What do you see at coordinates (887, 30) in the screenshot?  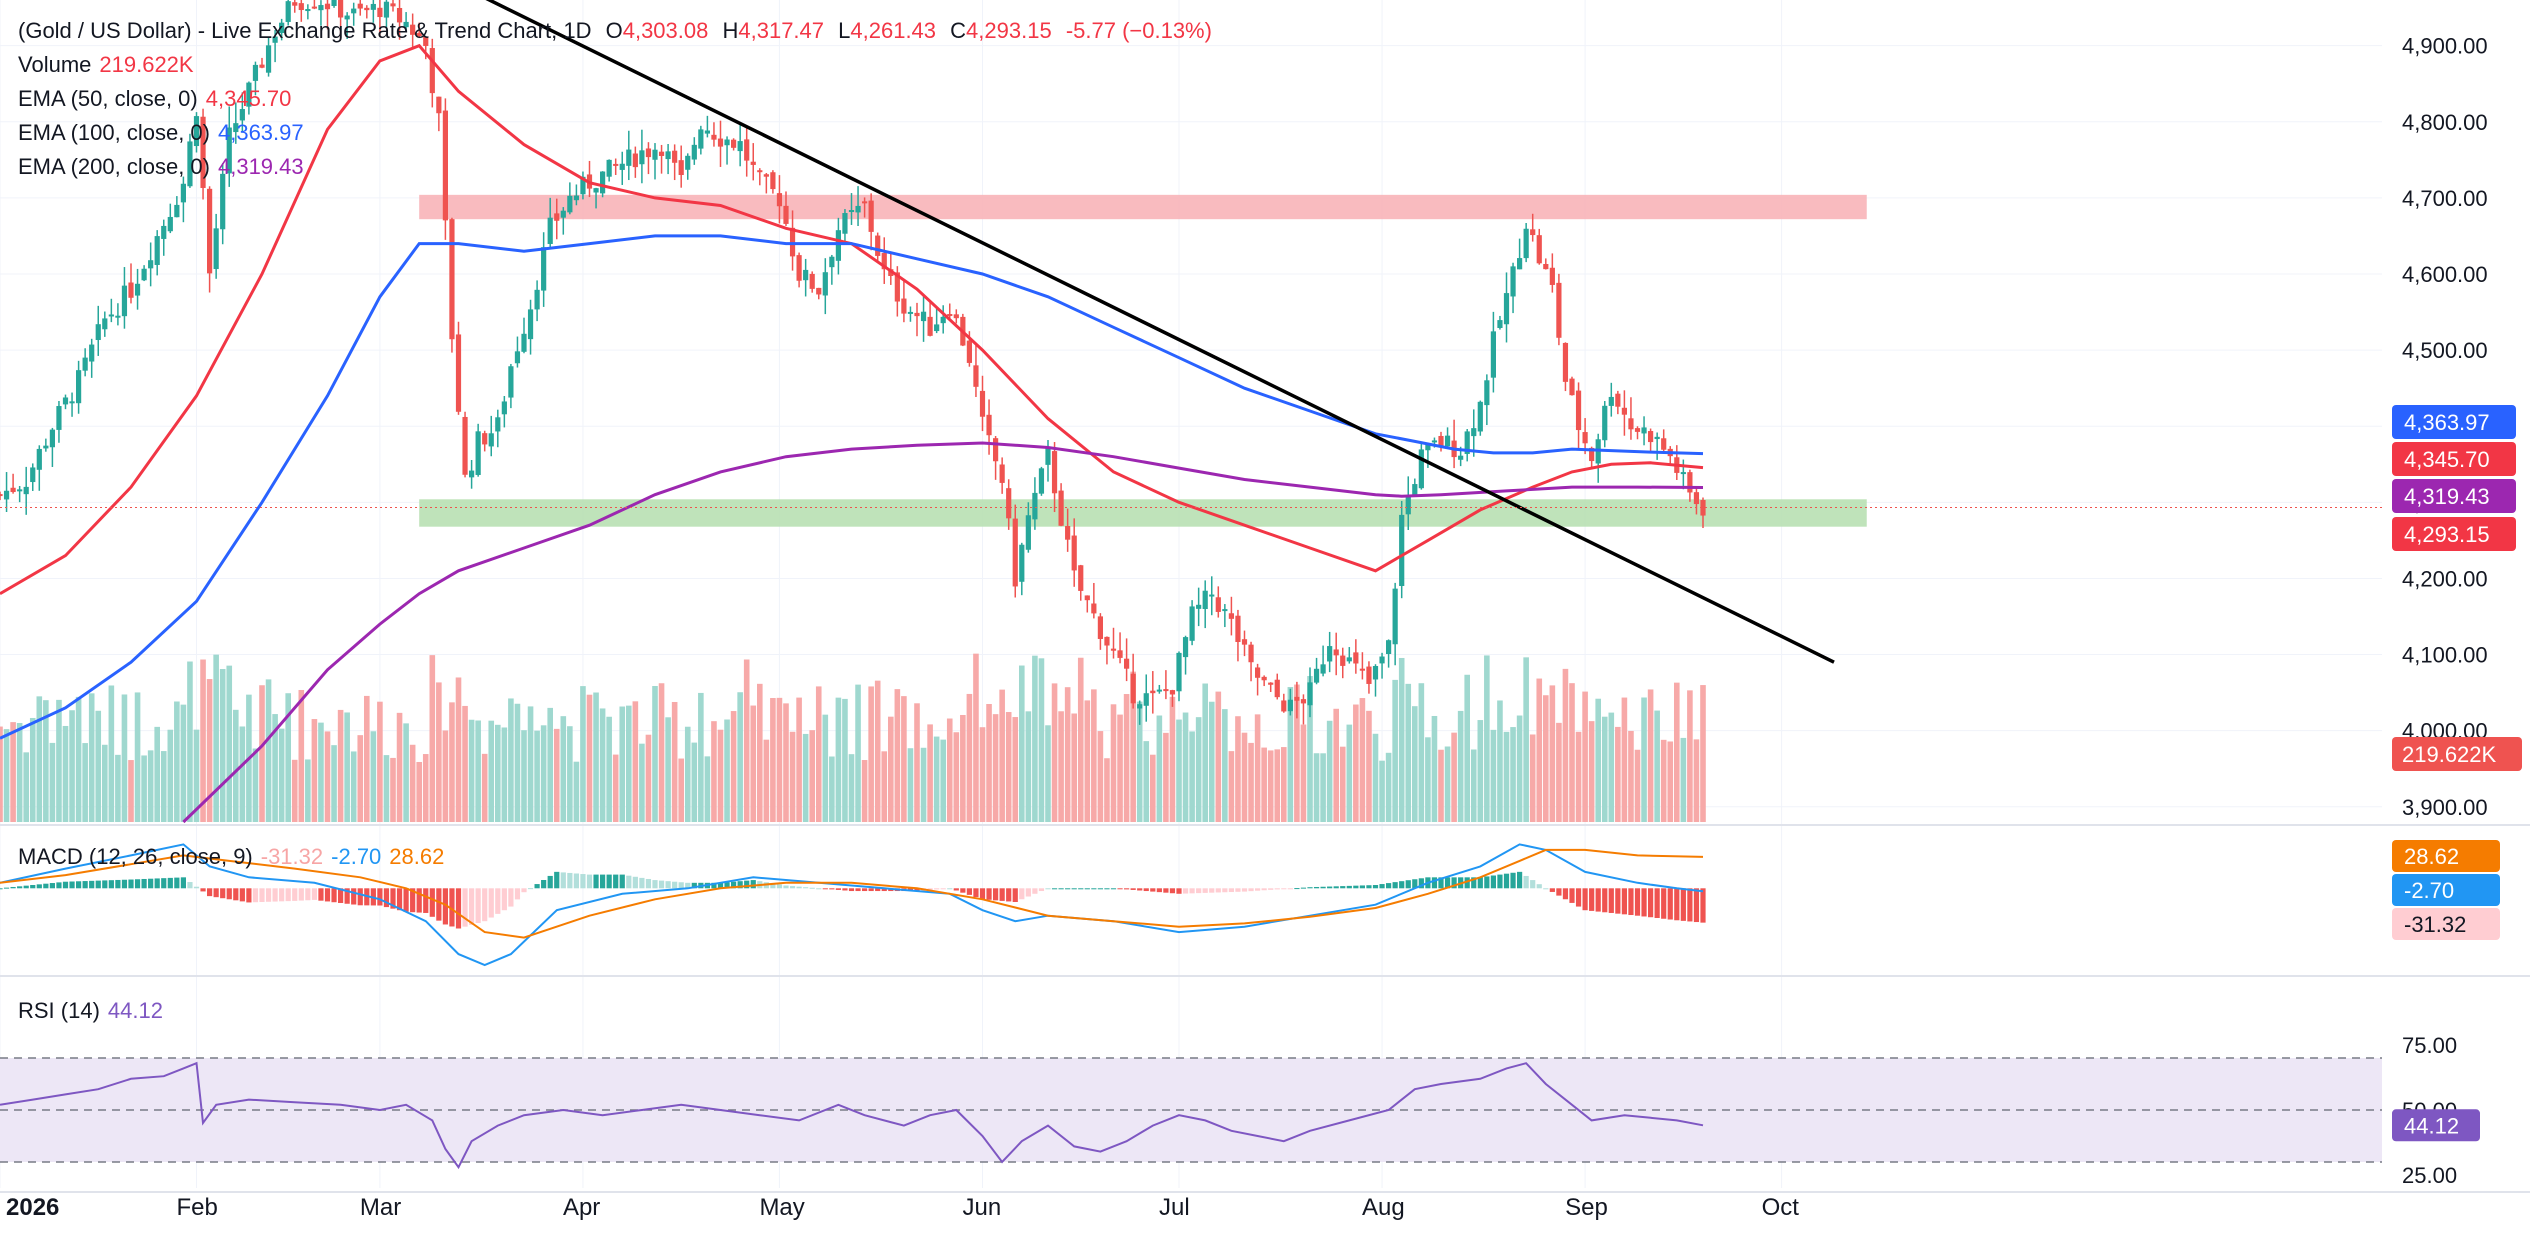 I see `ohlc-low: L4,261.43` at bounding box center [887, 30].